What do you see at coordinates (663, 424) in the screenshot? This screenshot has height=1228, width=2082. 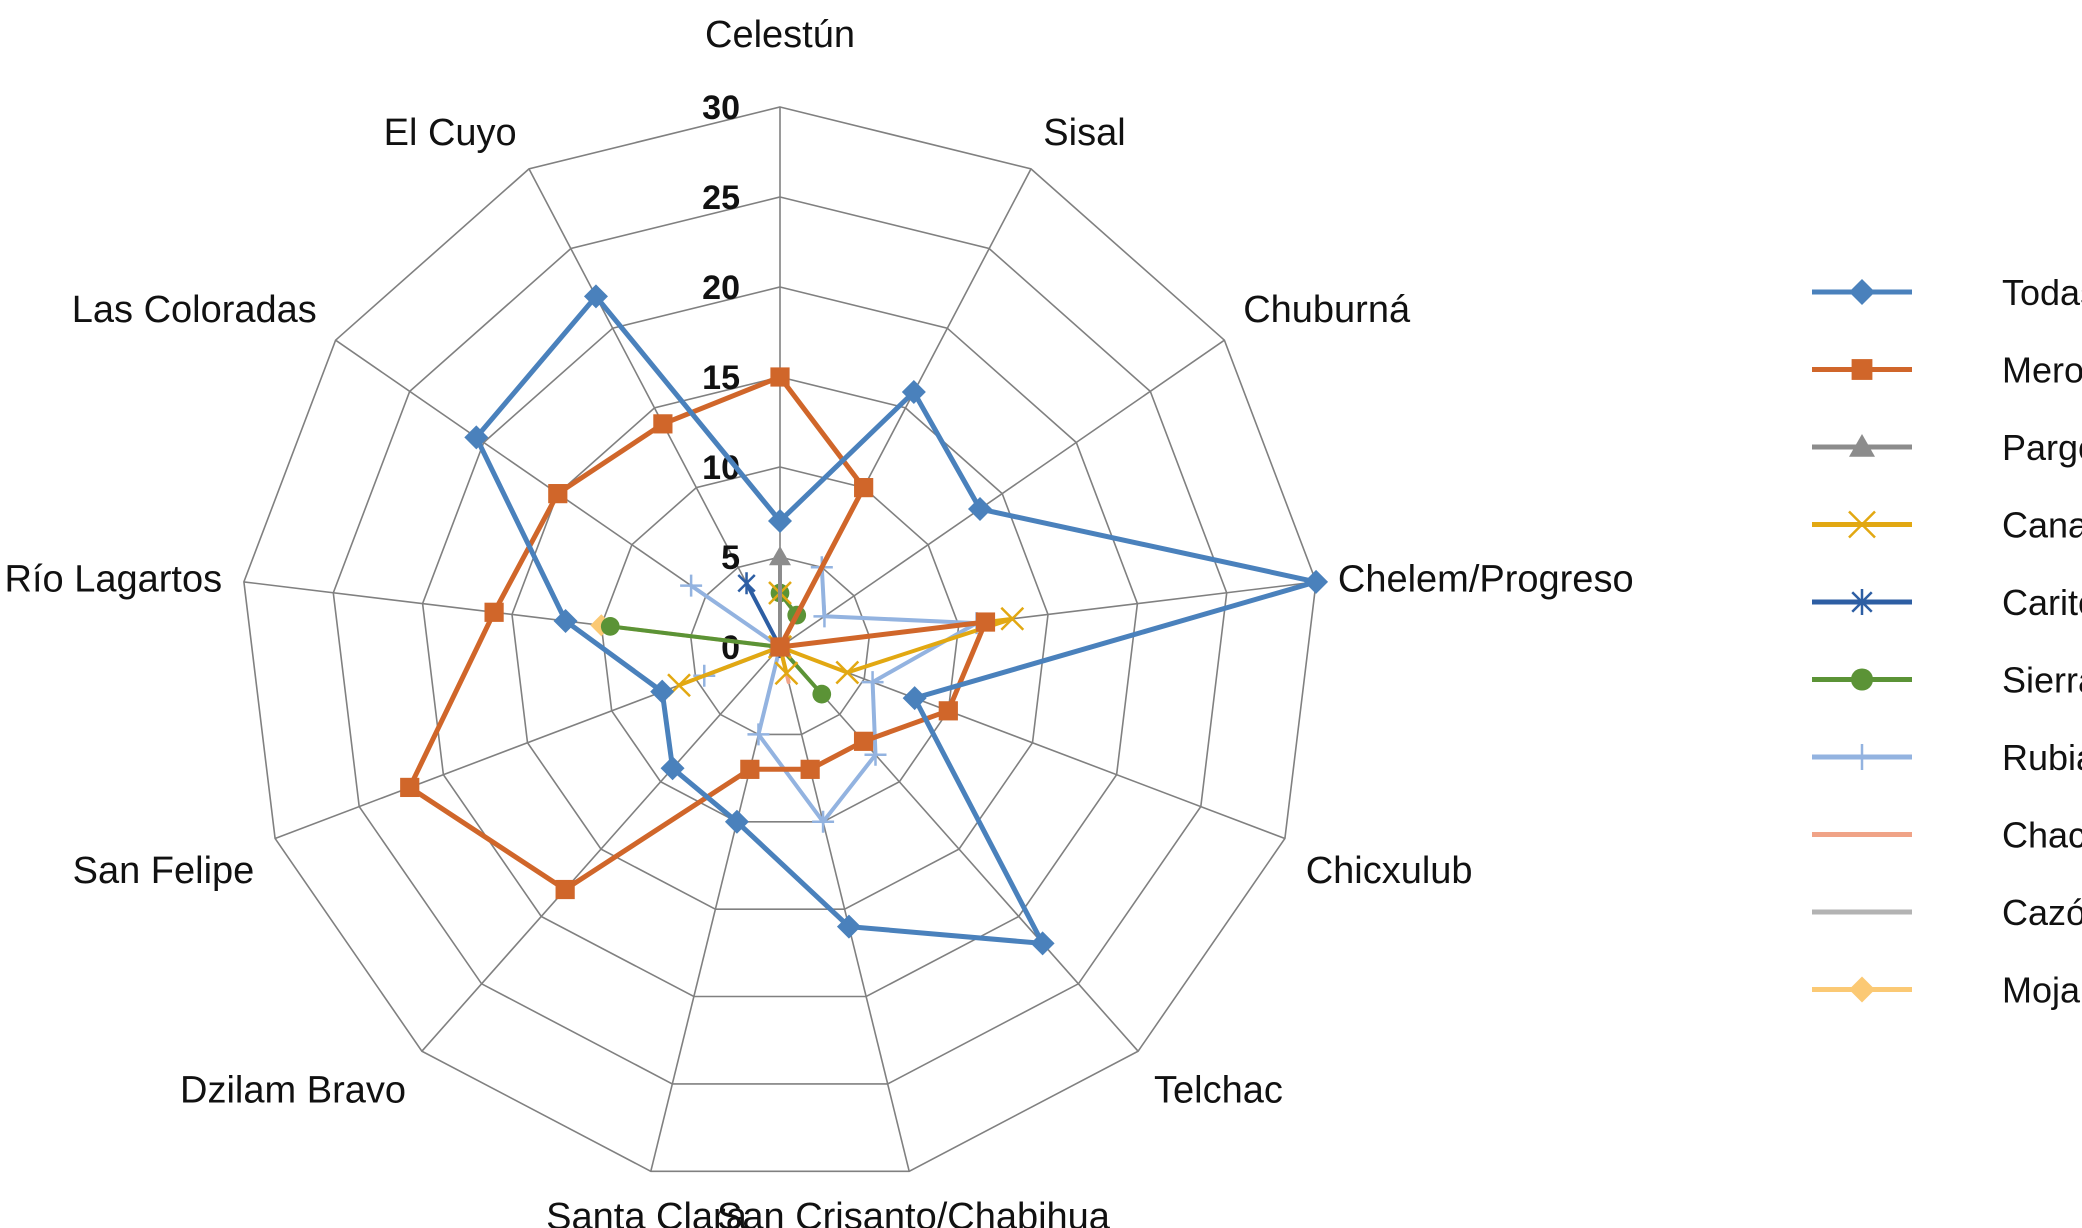 I see `data-point-mero-el-cuyo` at bounding box center [663, 424].